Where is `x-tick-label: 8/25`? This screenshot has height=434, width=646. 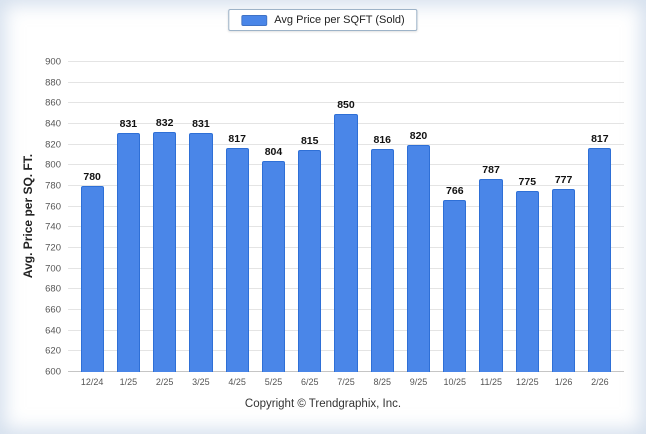 x-tick-label: 8/25 is located at coordinates (382, 382).